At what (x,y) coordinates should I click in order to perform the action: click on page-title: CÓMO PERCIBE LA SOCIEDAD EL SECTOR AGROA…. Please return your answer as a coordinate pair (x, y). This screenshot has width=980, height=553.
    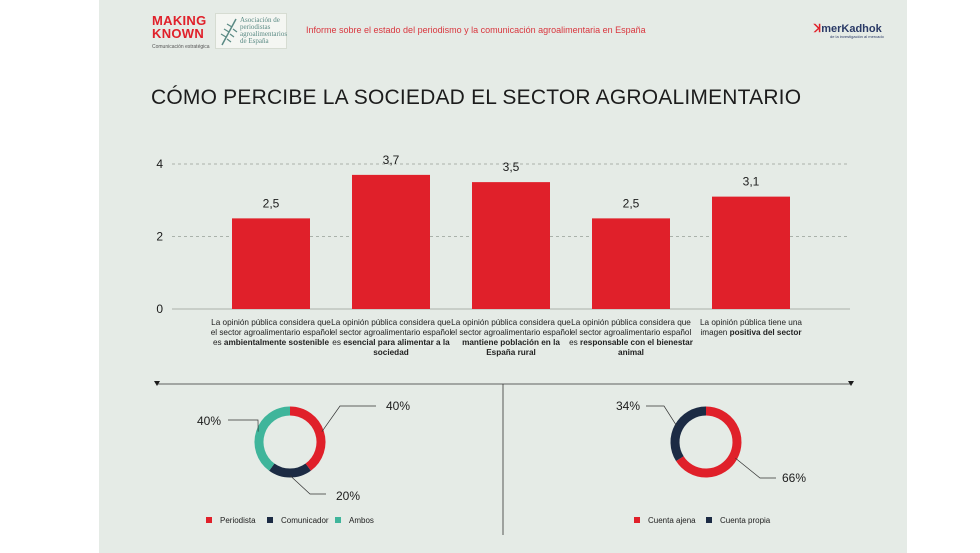
    Looking at the image, I should click on (476, 97).